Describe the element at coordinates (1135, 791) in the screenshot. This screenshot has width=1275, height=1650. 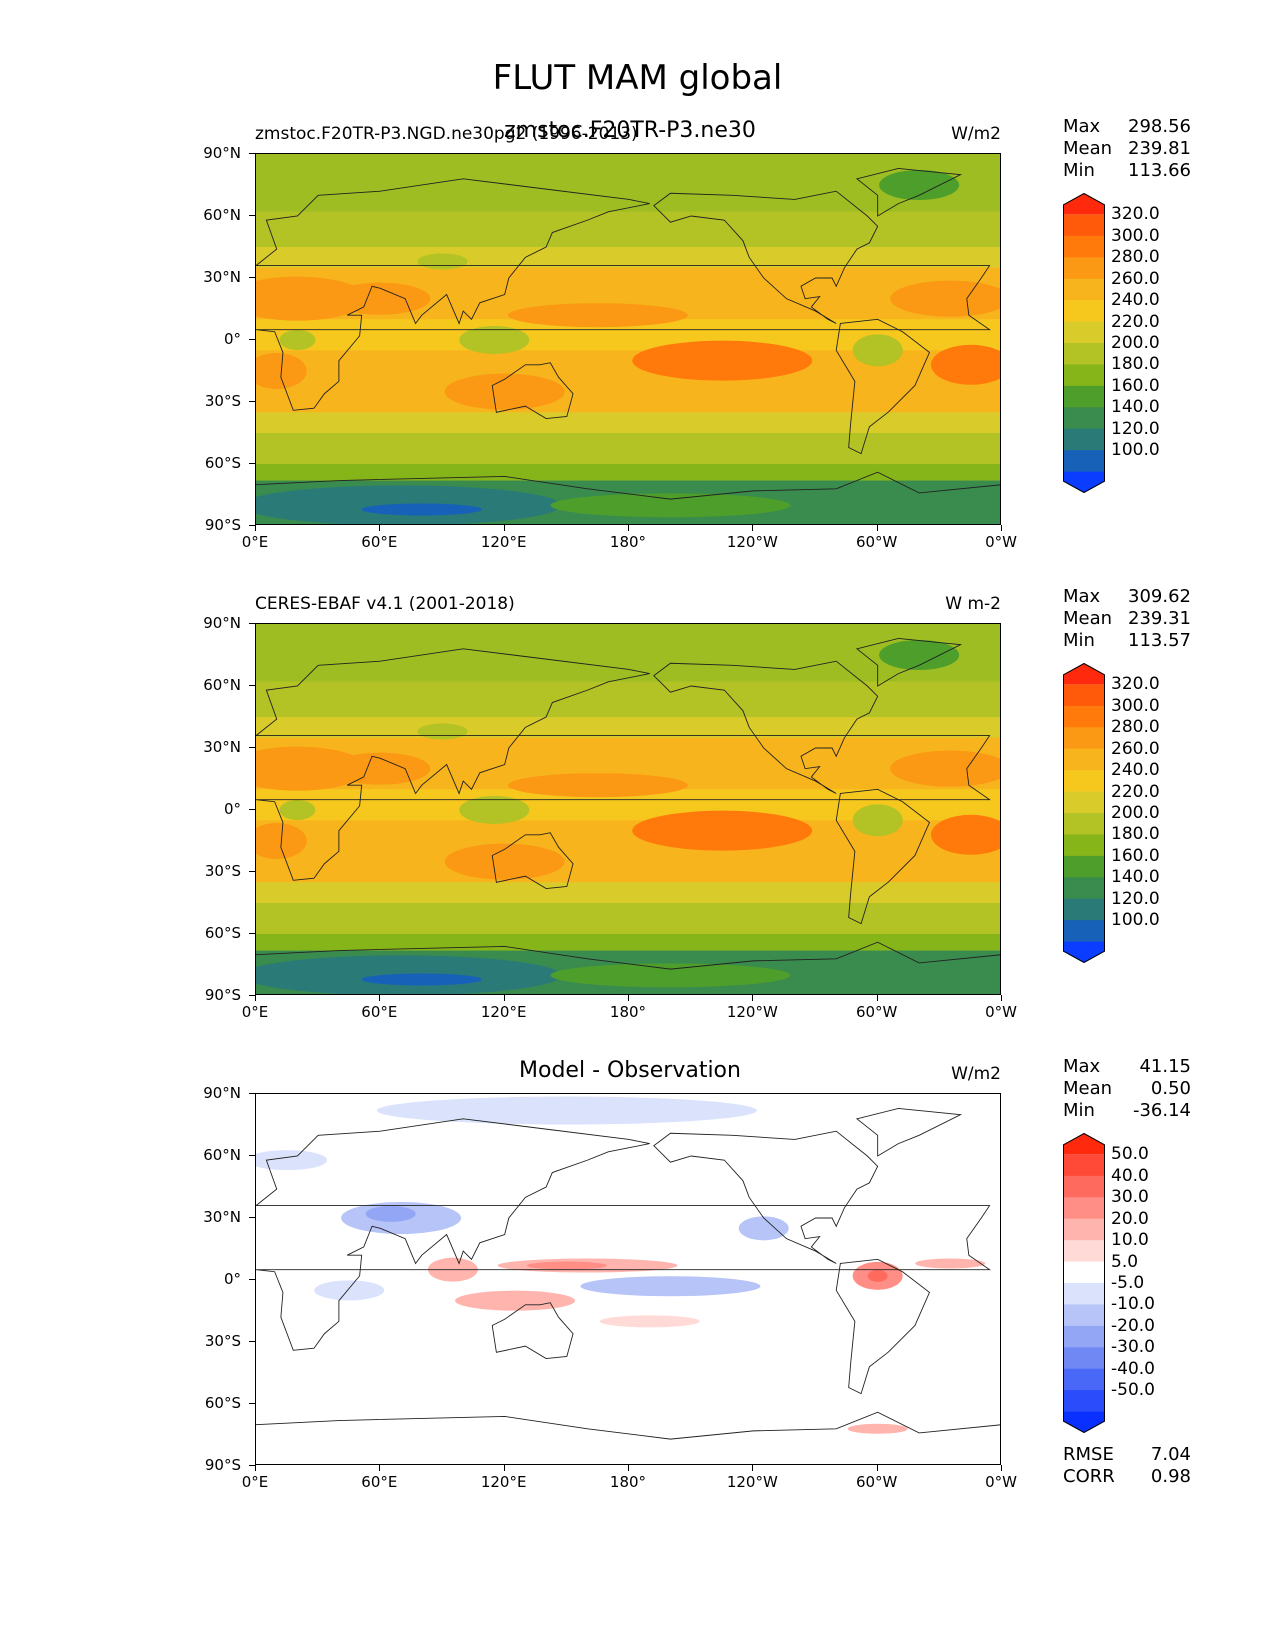
I see `colorbar-tick-label: 220.0` at that location.